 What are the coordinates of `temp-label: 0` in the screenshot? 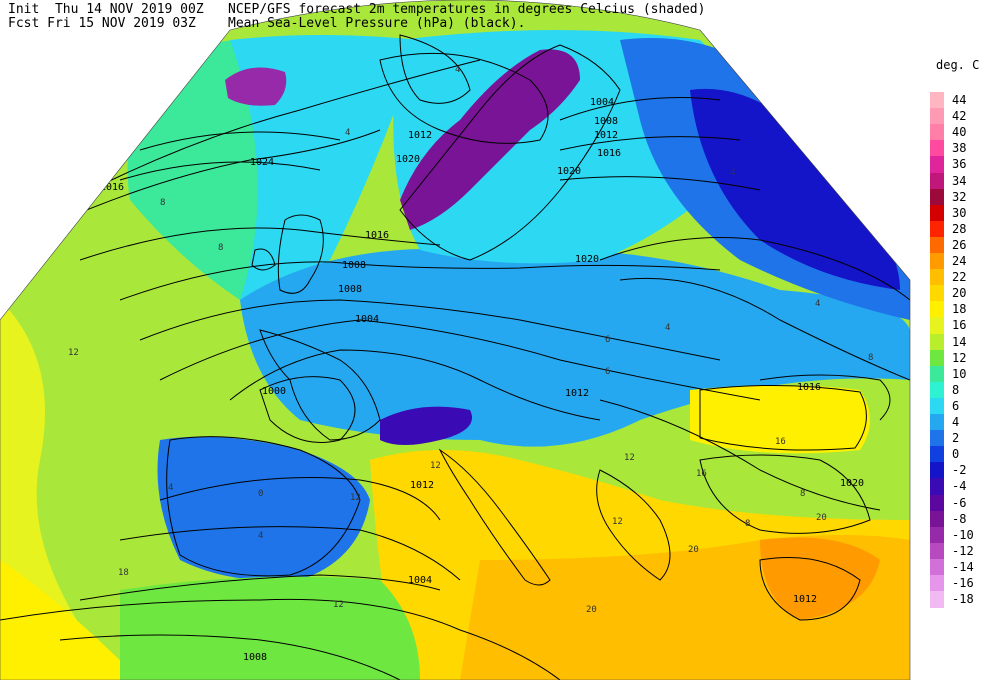 It's located at (260, 494).